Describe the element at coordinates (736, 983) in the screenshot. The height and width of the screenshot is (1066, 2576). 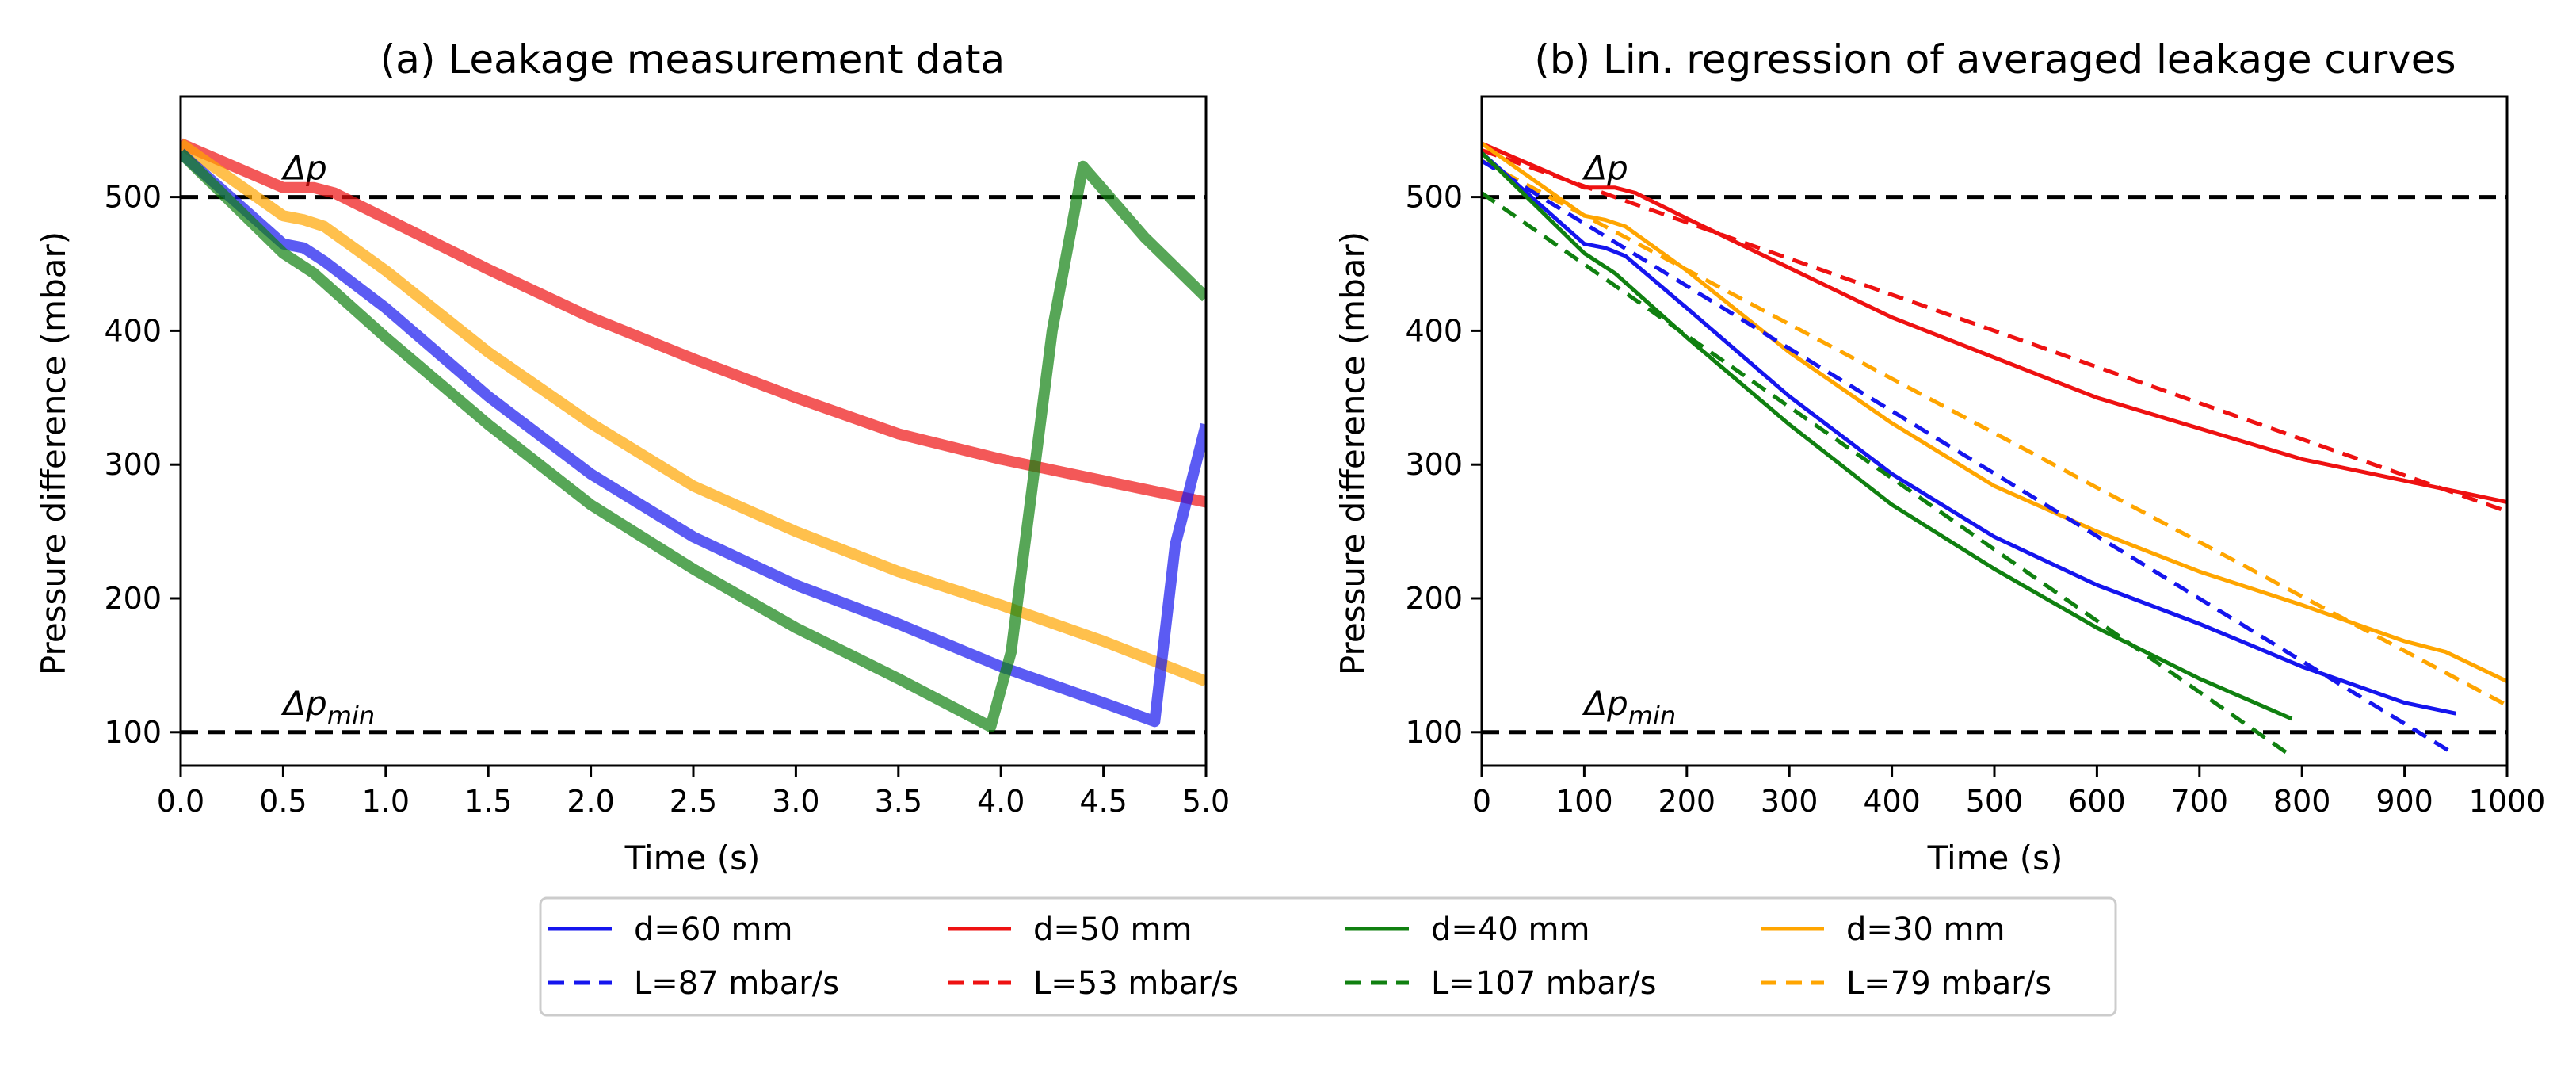
I see `legend-label-l-87-mbar-s: L=87 mbar/s` at that location.